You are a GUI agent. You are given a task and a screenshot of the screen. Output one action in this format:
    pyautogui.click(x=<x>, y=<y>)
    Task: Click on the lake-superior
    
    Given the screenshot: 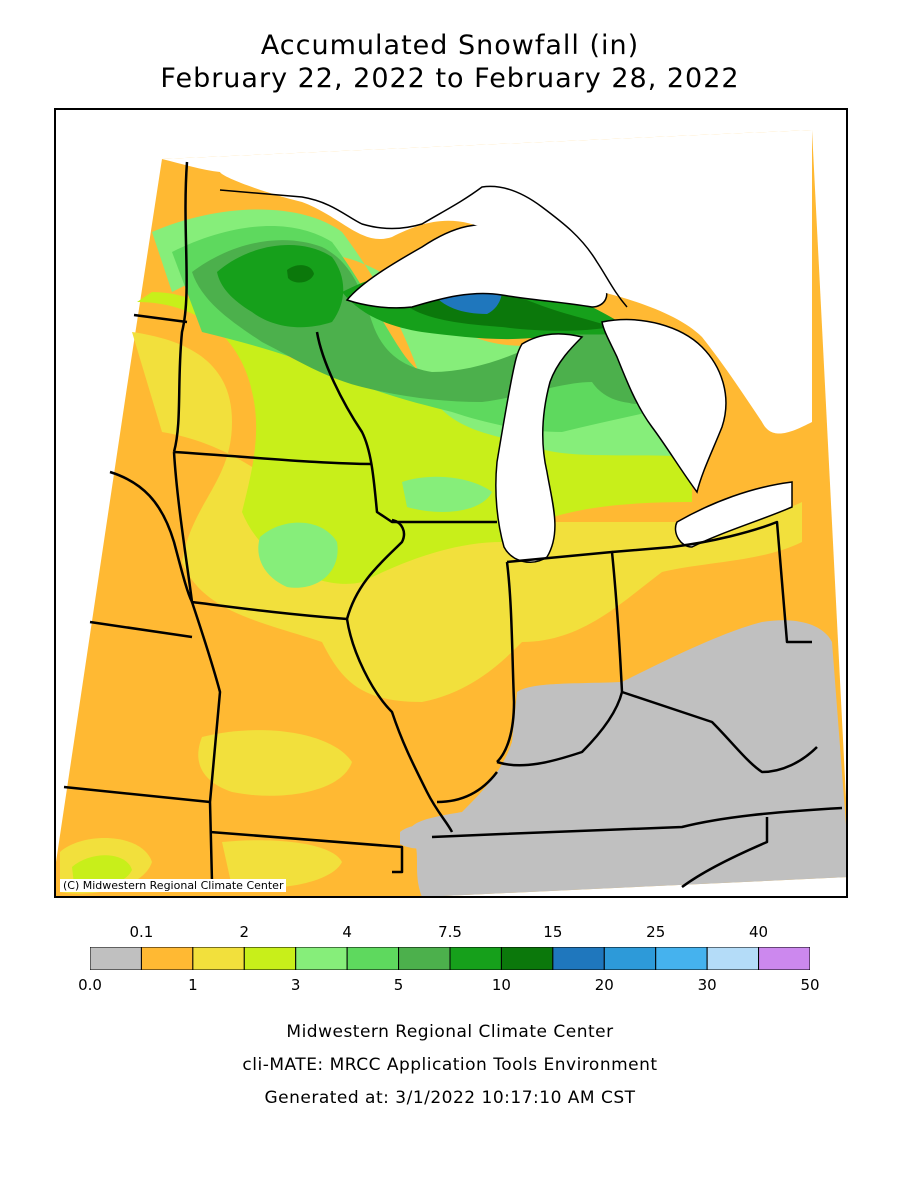 What is the action you would take?
    pyautogui.click(x=476, y=266)
    